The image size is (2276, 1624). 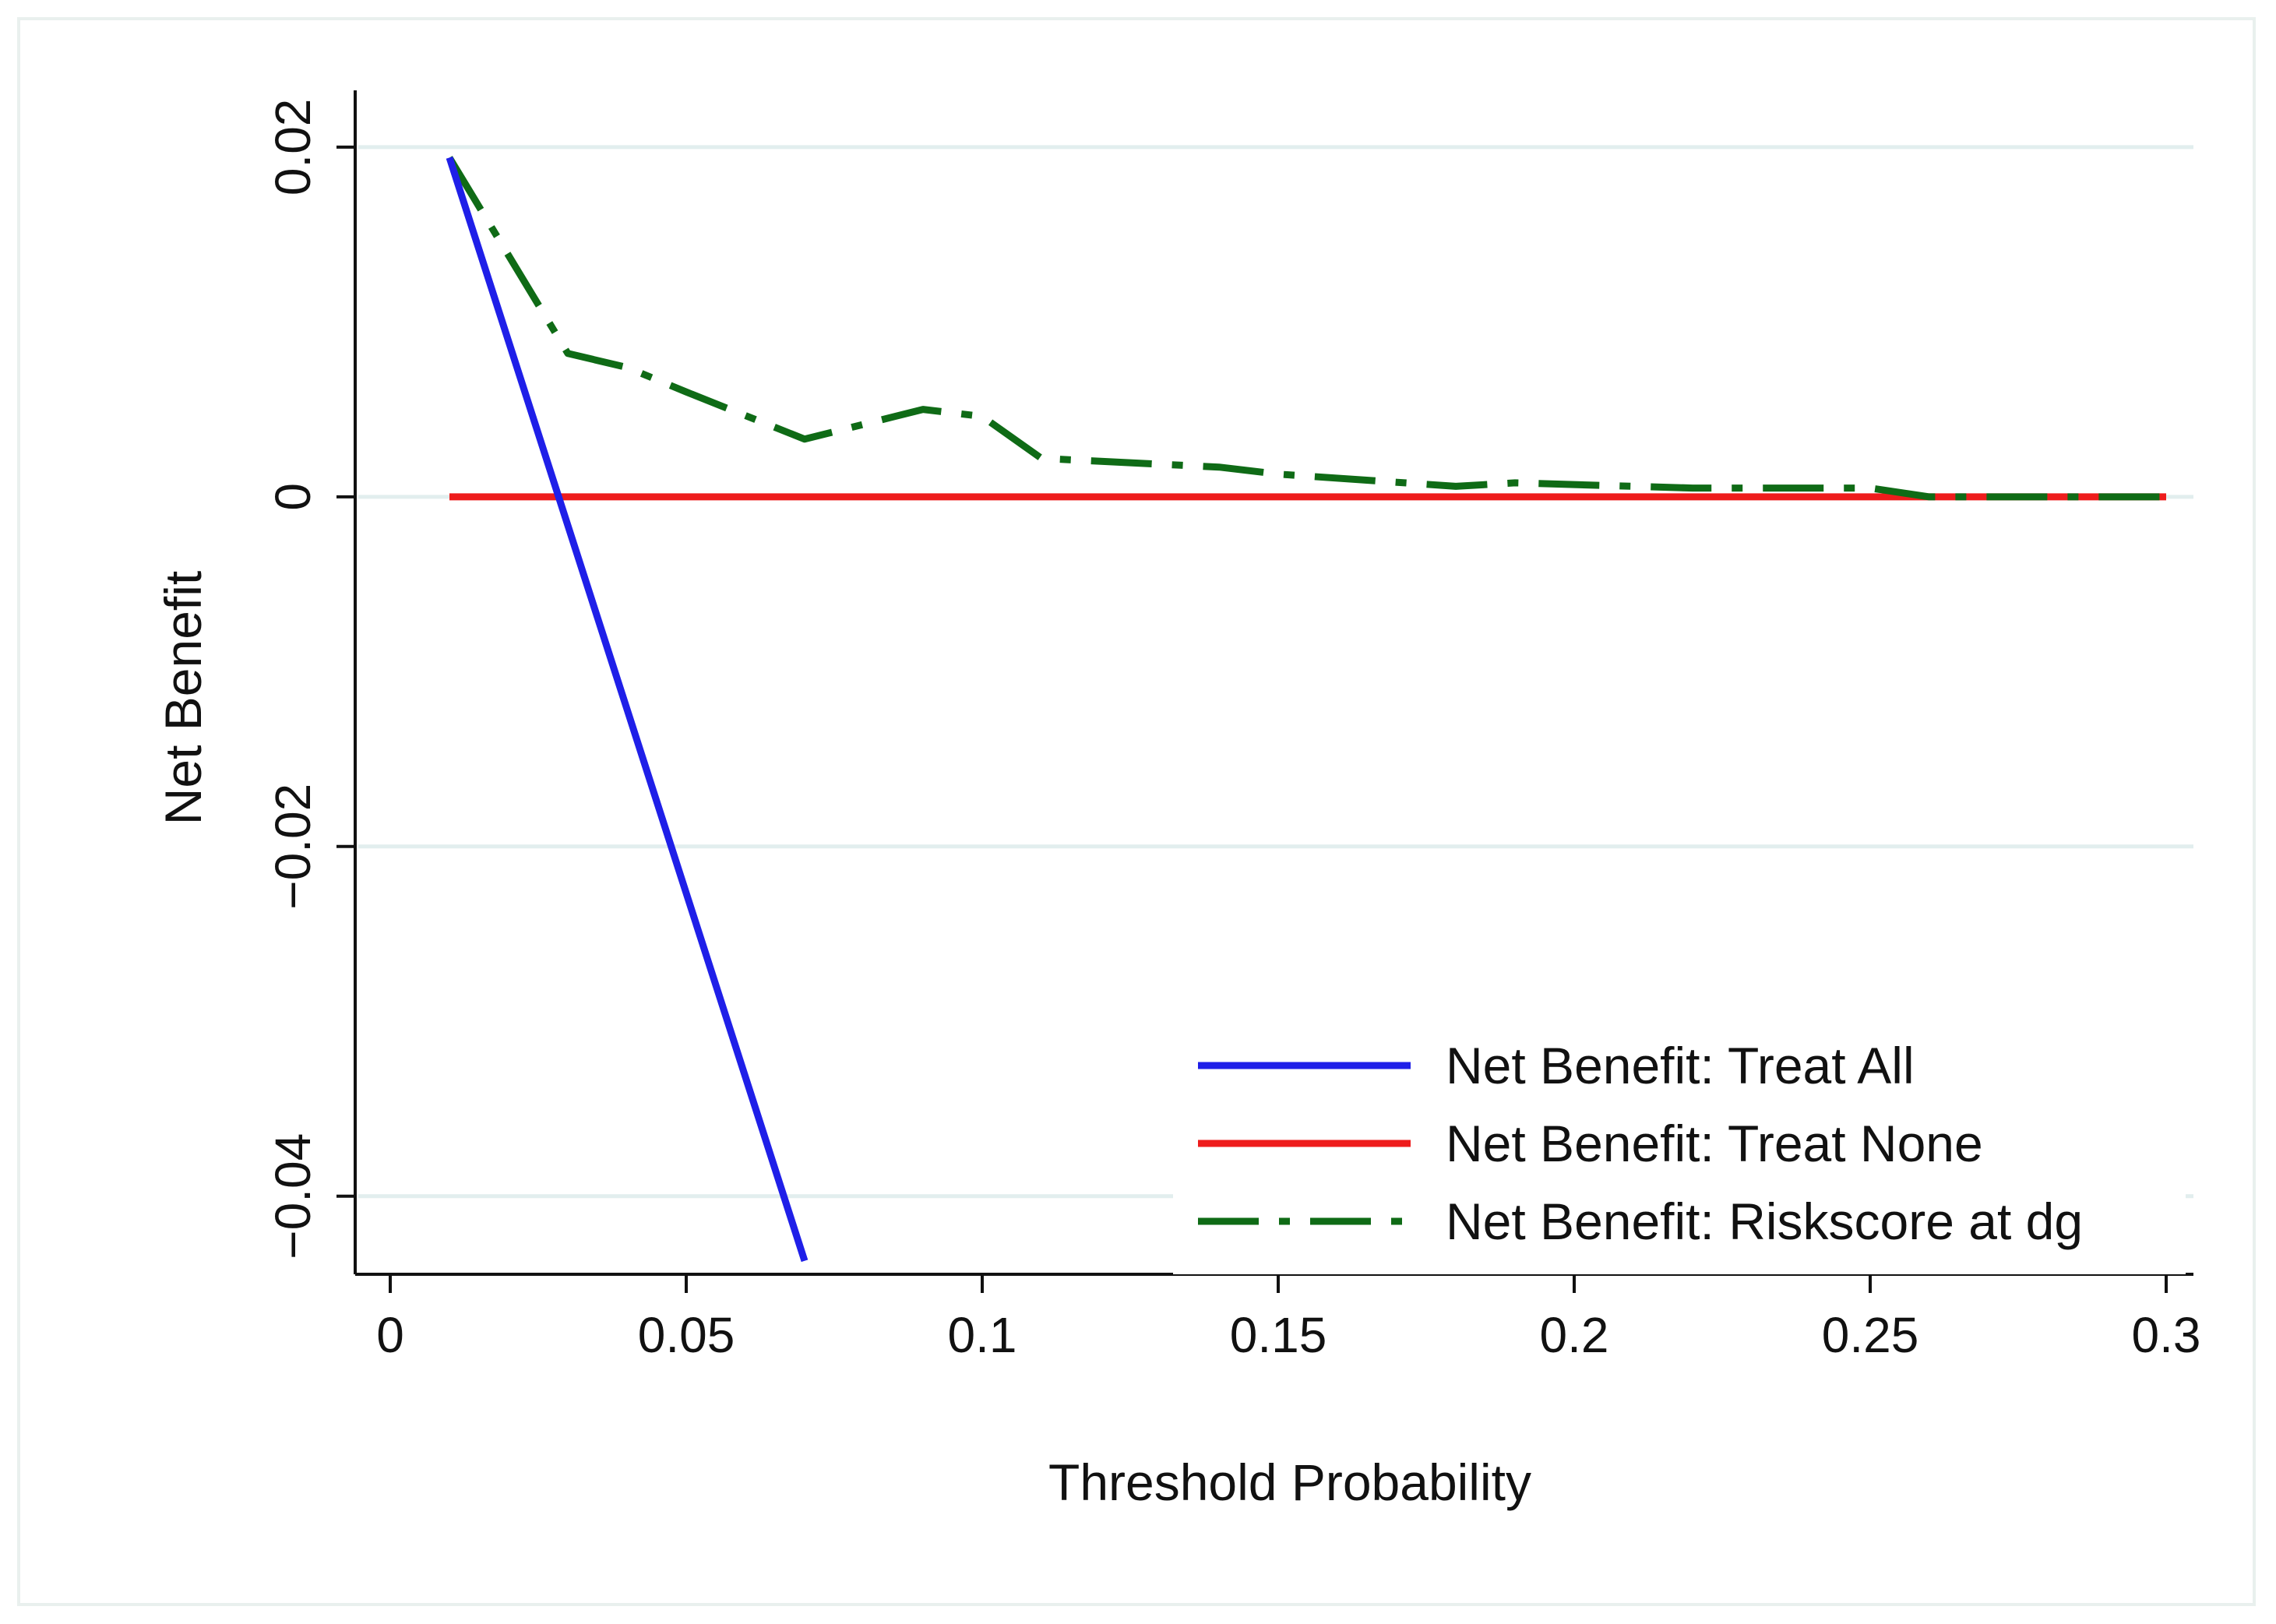 I want to click on x-tick-label: 0, so click(x=390, y=1335).